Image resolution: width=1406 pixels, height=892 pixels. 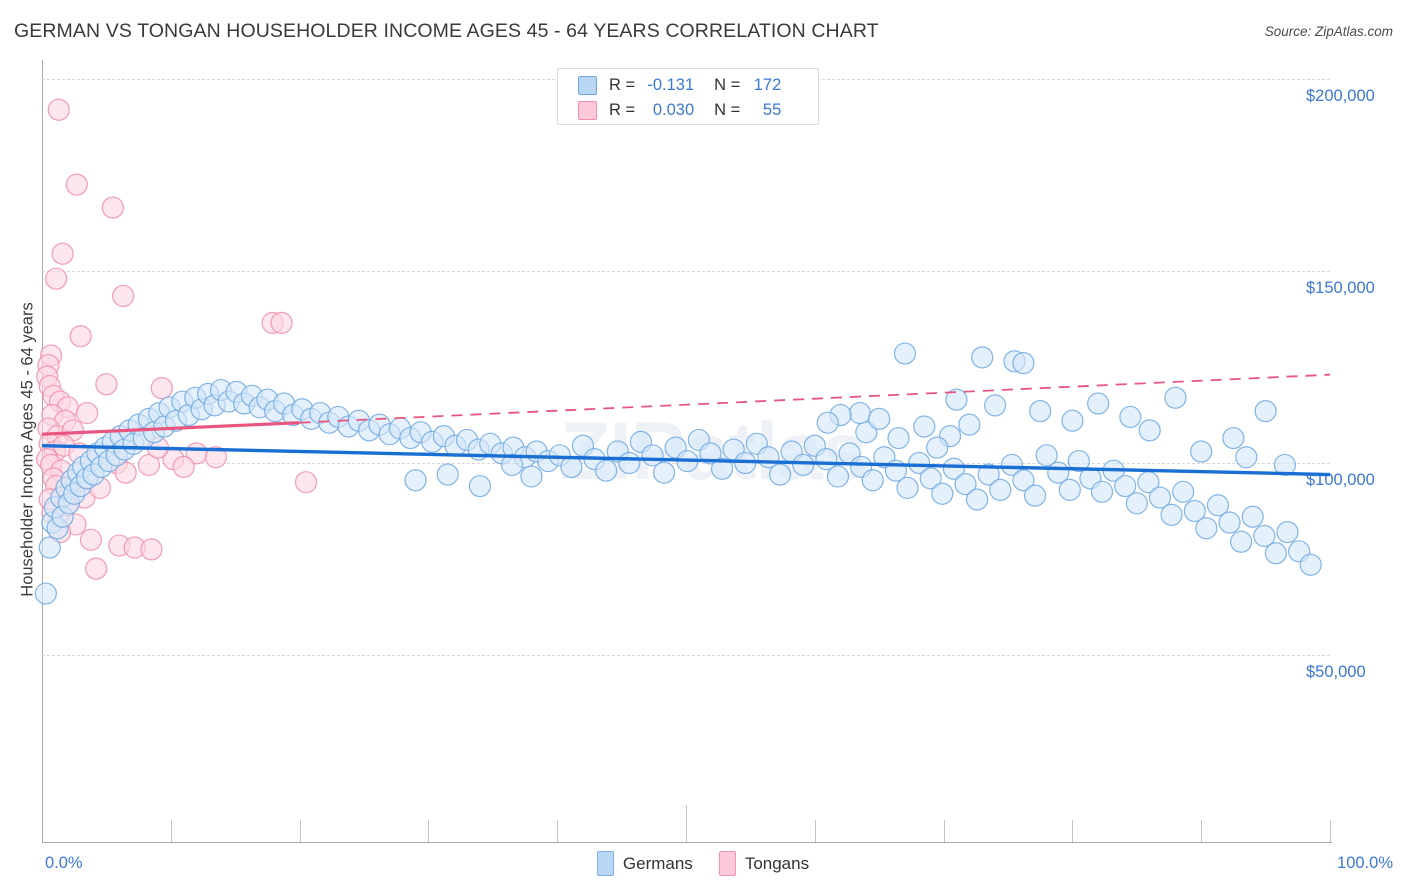 I want to click on x-tick-label-max: 100.0%, so click(x=1365, y=863).